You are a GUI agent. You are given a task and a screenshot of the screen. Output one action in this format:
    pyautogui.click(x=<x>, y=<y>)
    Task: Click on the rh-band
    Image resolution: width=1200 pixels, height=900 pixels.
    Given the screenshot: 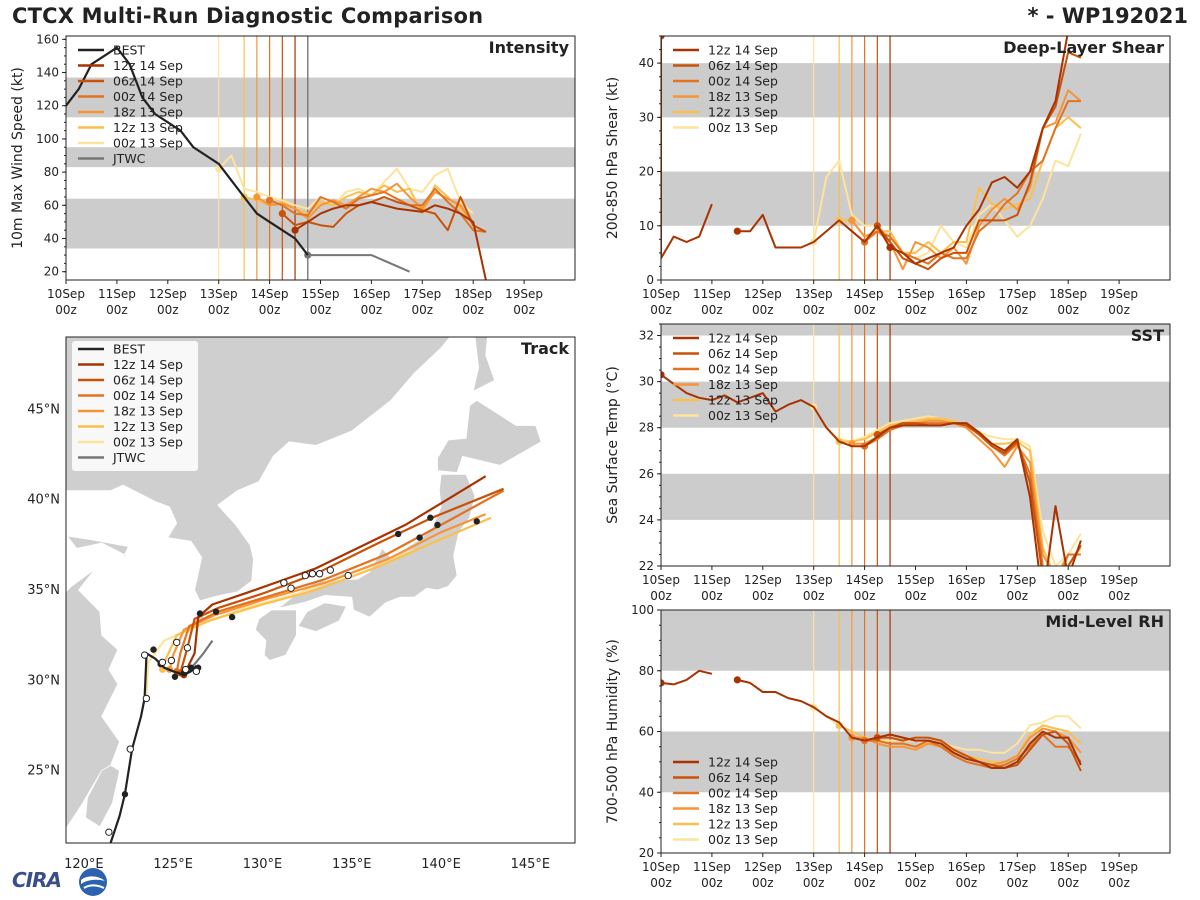 What is the action you would take?
    pyautogui.click(x=915, y=640)
    